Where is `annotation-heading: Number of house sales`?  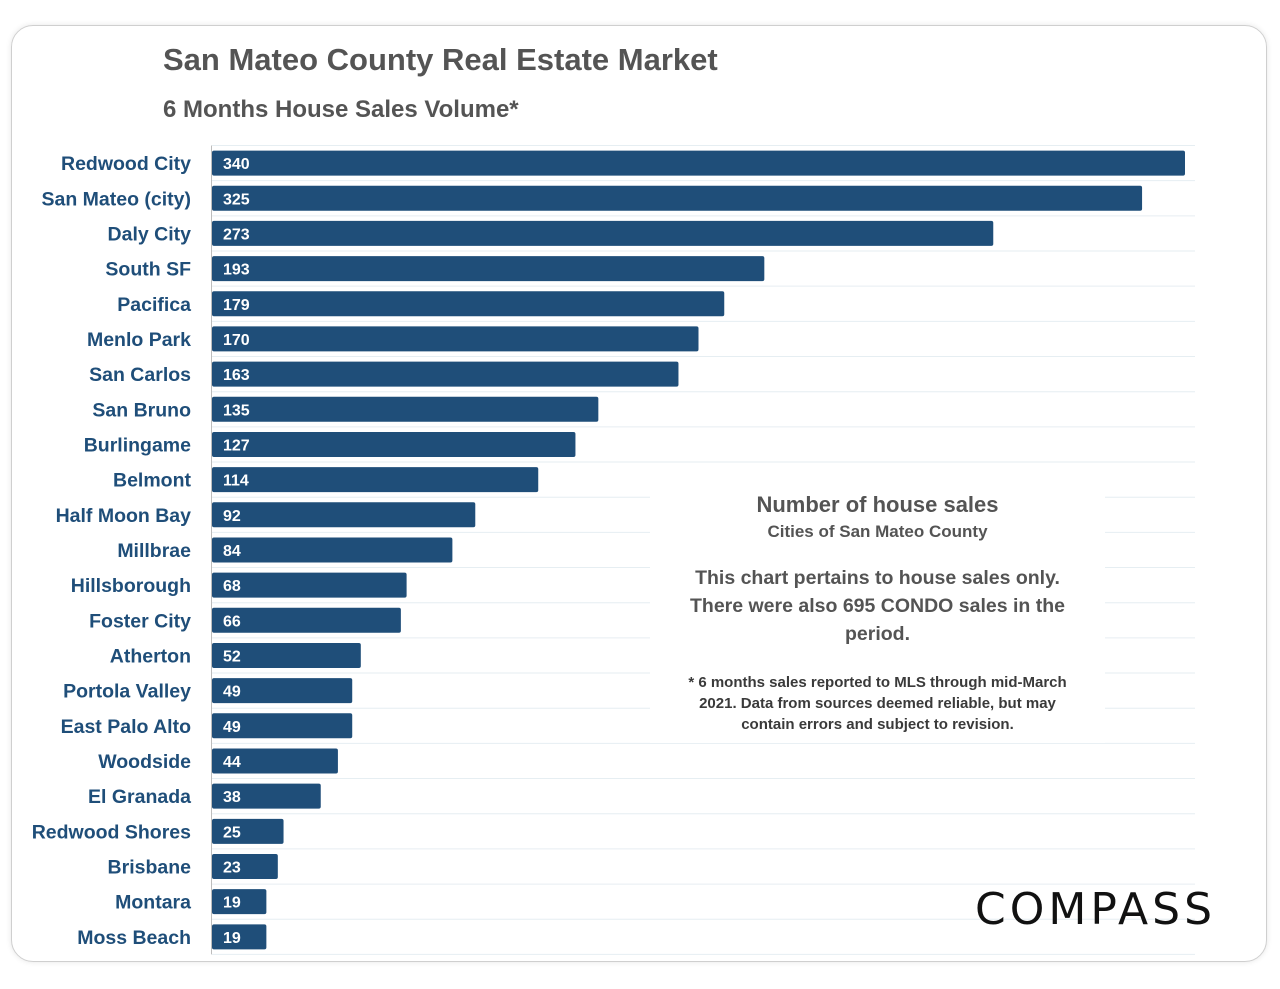 annotation-heading: Number of house sales is located at coordinates (877, 504).